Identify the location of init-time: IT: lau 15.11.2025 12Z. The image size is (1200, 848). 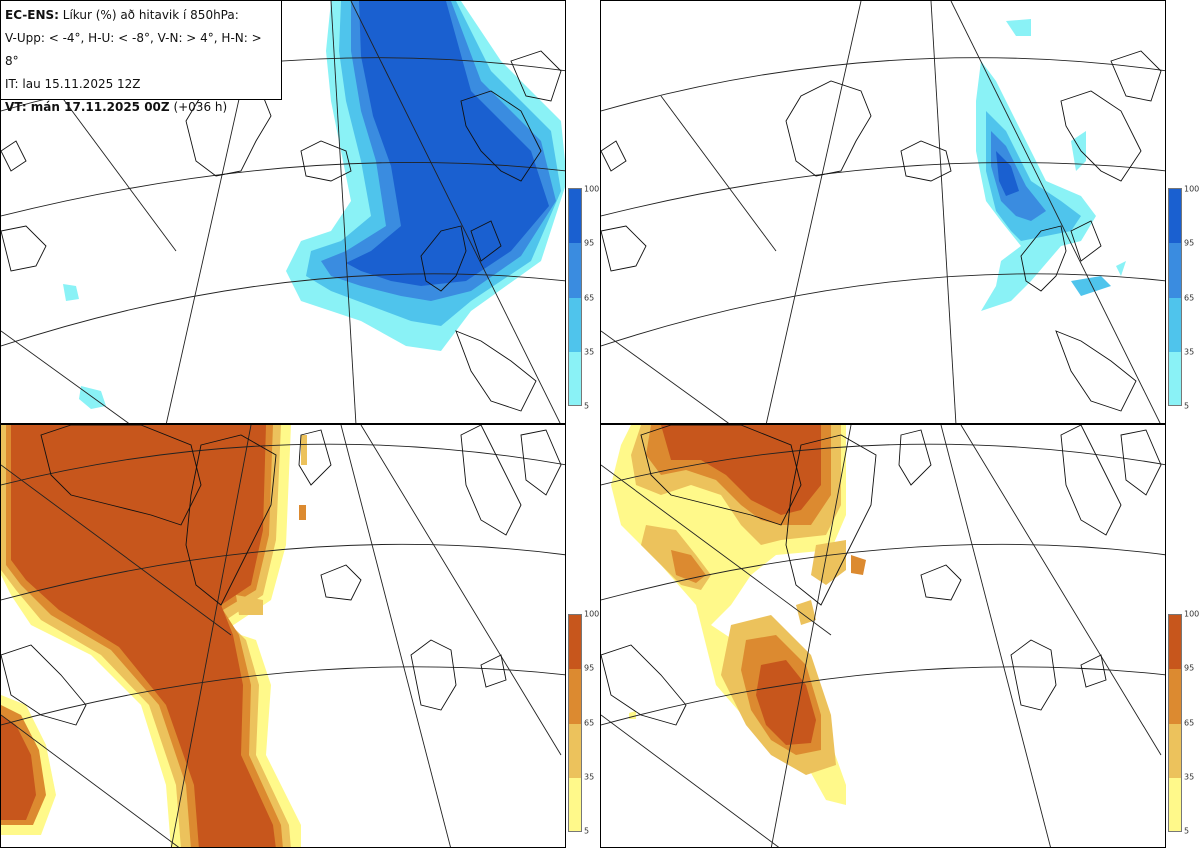
(73, 84).